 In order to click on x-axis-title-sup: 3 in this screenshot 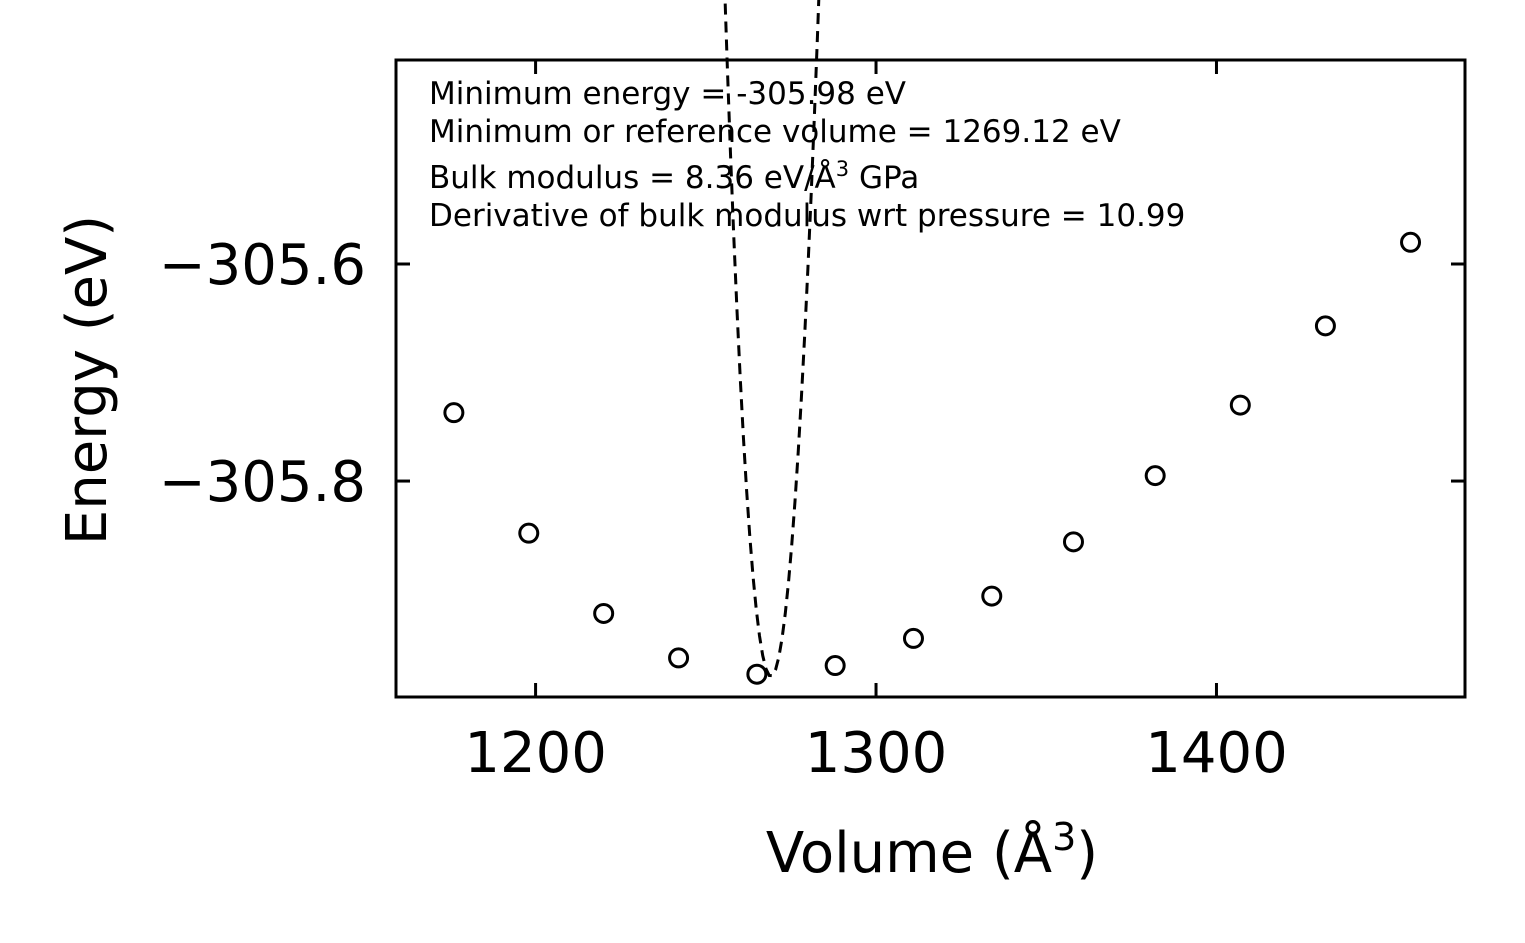, I will do `click(1064, 837)`.